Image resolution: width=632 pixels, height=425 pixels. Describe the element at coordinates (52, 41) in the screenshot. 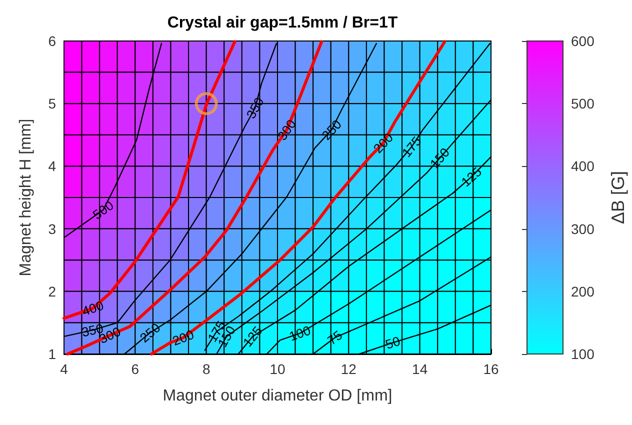

I see `y-tick-label: 6` at that location.